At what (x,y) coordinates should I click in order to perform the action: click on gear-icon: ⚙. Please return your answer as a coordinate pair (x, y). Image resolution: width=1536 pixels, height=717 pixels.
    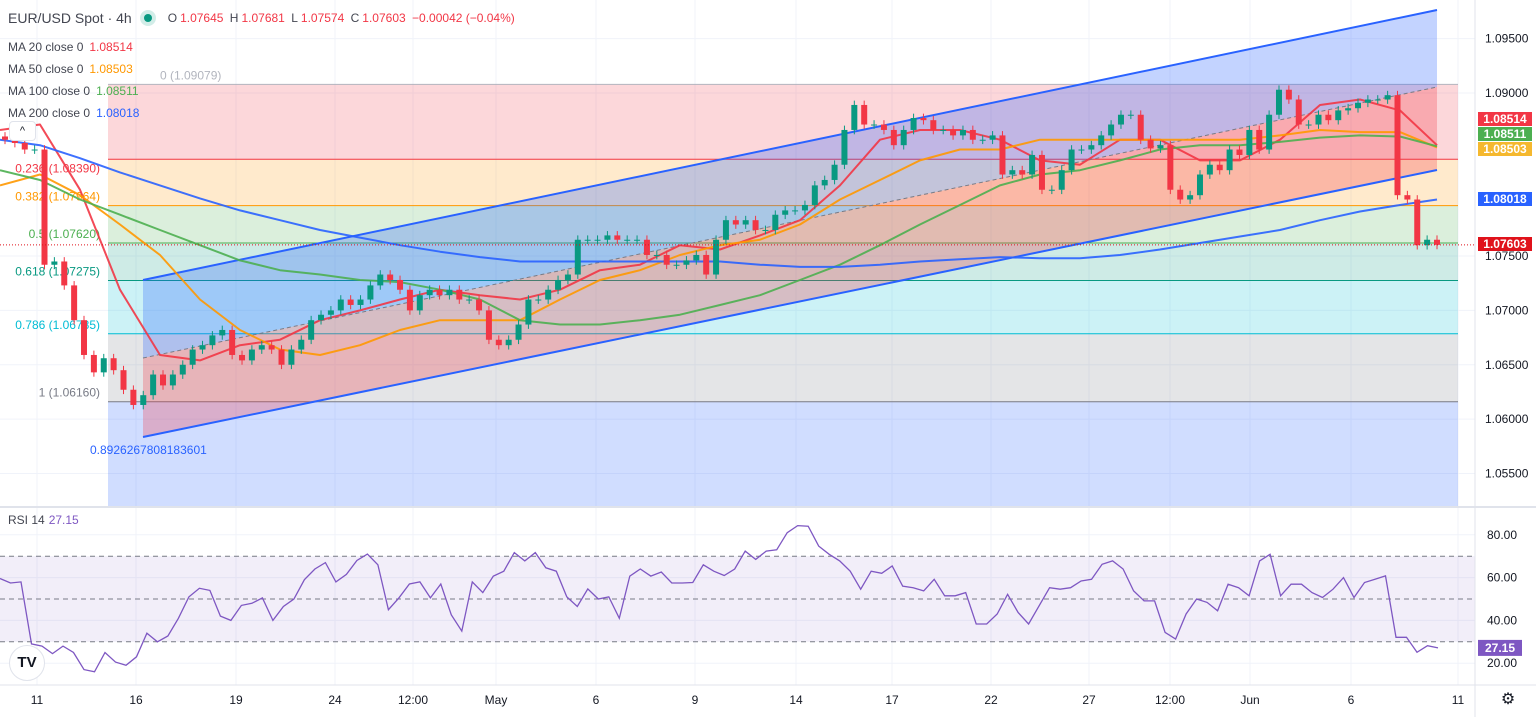
    Looking at the image, I should click on (1508, 700).